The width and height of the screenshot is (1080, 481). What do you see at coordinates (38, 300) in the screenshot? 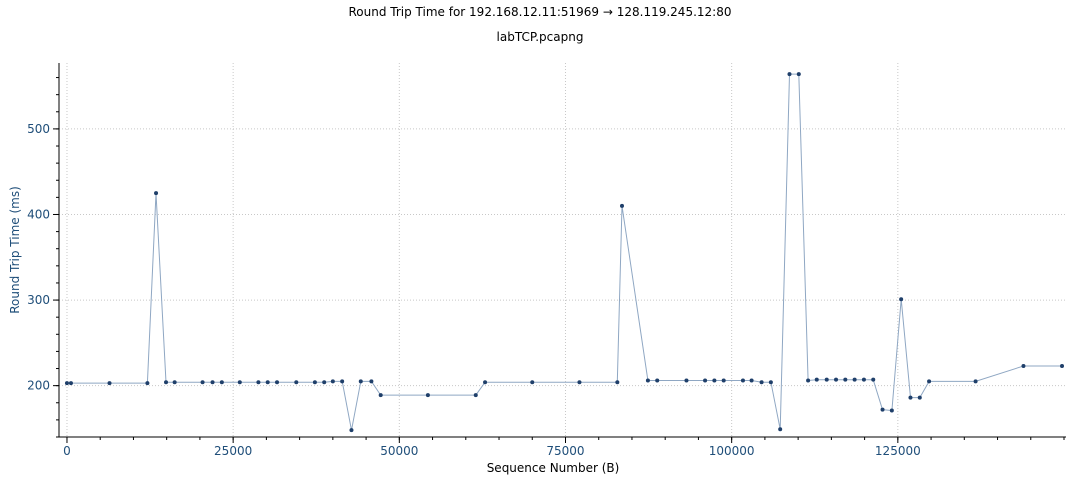
I see `y-tick-label: 300` at bounding box center [38, 300].